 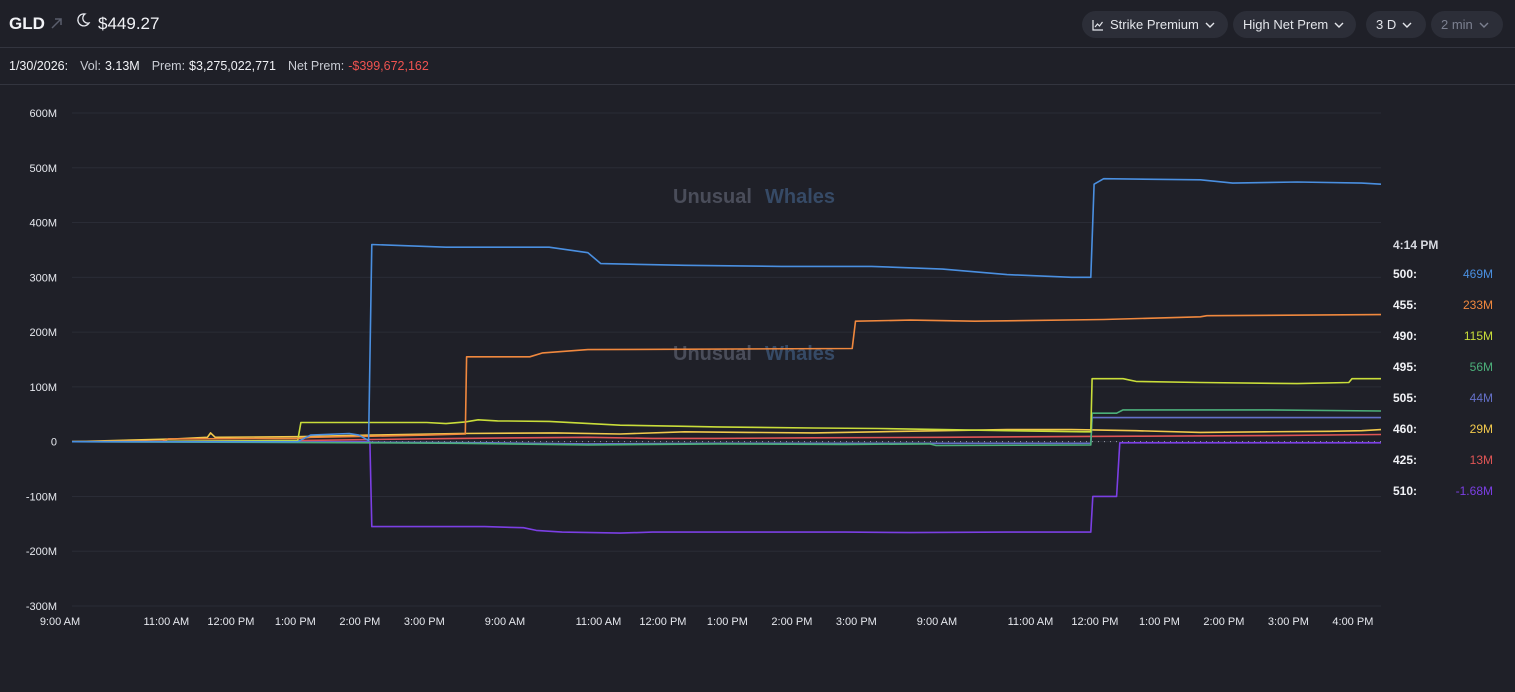 What do you see at coordinates (1405, 305) in the screenshot?
I see `legend-strike: 455:` at bounding box center [1405, 305].